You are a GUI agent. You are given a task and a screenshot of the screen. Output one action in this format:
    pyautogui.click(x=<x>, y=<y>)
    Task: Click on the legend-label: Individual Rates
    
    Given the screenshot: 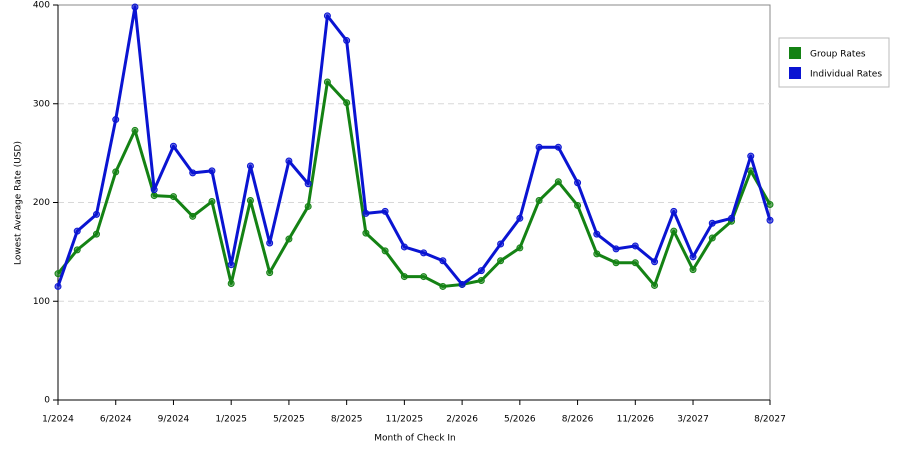 What is the action you would take?
    pyautogui.click(x=846, y=75)
    